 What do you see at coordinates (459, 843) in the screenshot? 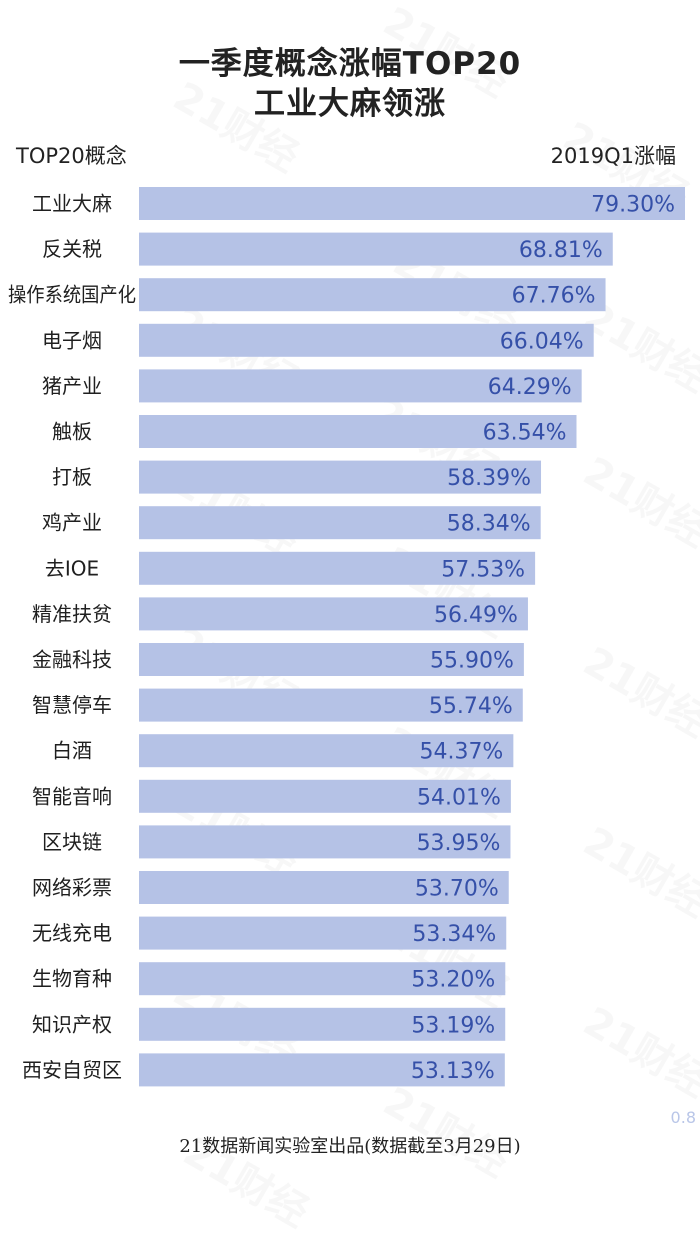
I see `value-label-15: 53.95%` at bounding box center [459, 843].